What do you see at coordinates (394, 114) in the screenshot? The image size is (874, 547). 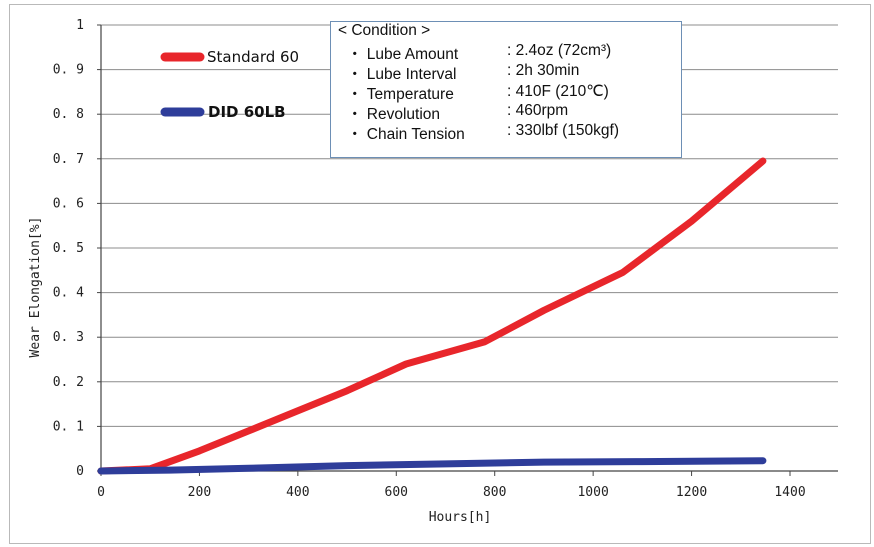 I see `condition-label: ・ Revolution` at bounding box center [394, 114].